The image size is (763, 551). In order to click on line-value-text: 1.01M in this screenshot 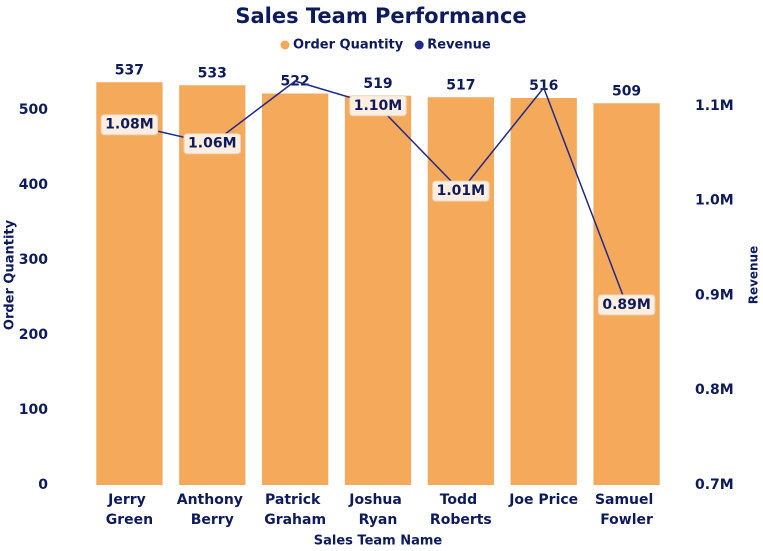, I will do `click(461, 191)`.